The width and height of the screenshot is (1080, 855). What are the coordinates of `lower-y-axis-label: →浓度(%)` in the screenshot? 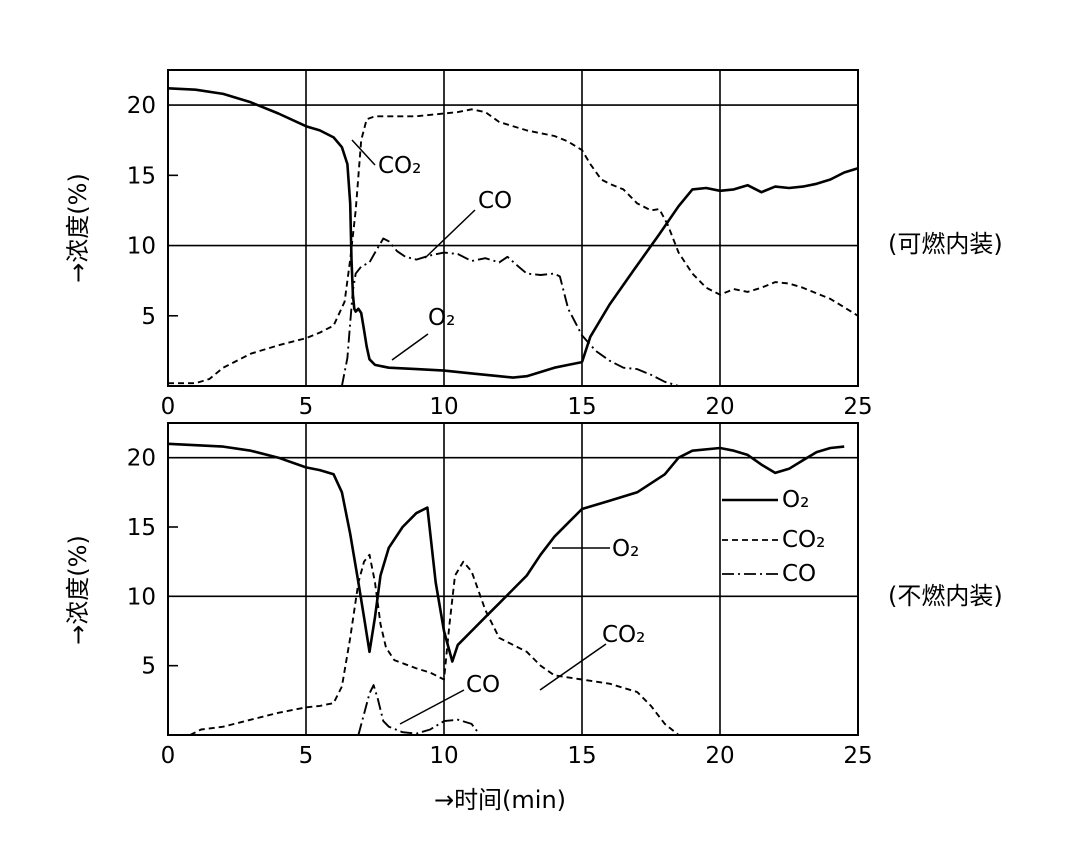 It's located at (78, 590).